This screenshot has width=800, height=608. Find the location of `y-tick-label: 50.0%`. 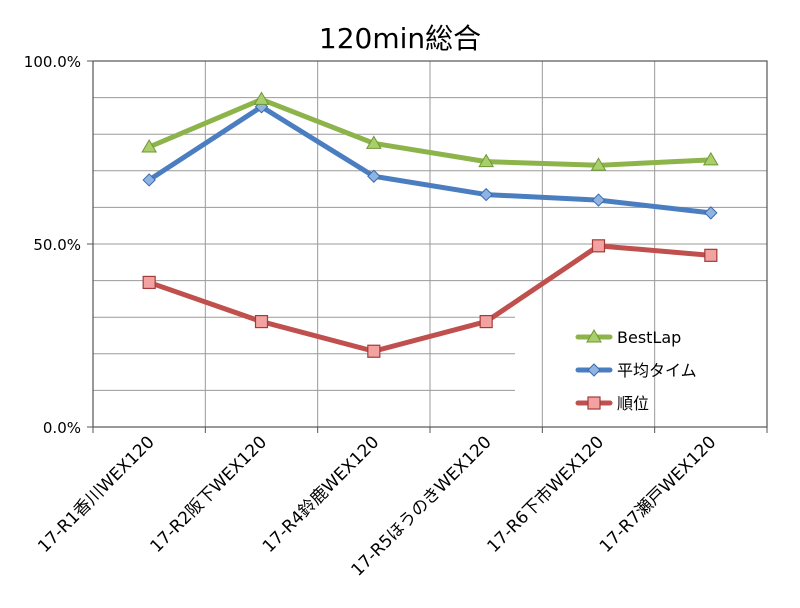

y-tick-label: 50.0% is located at coordinates (57, 245).